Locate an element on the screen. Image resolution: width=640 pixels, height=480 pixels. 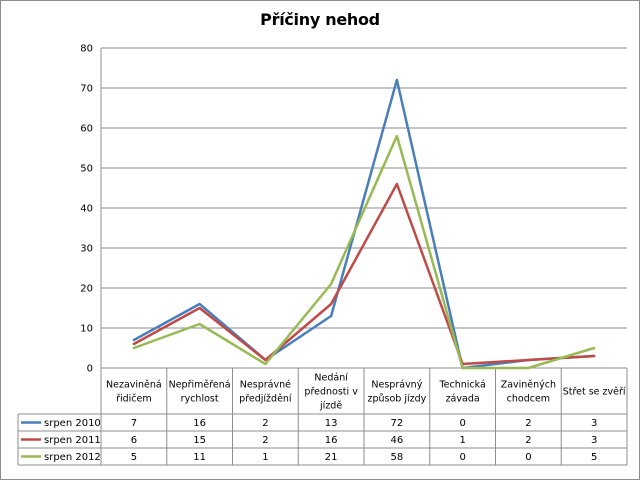
y-tick-label: 70 is located at coordinates (86, 89).